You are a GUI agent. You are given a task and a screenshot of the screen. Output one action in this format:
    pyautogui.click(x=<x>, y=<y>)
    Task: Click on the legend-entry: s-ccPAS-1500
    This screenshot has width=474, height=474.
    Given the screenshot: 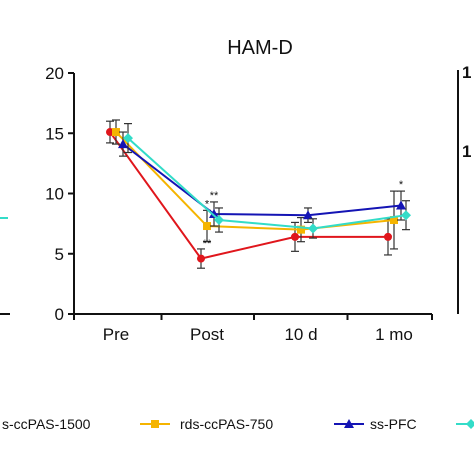 What is the action you would take?
    pyautogui.click(x=46, y=424)
    